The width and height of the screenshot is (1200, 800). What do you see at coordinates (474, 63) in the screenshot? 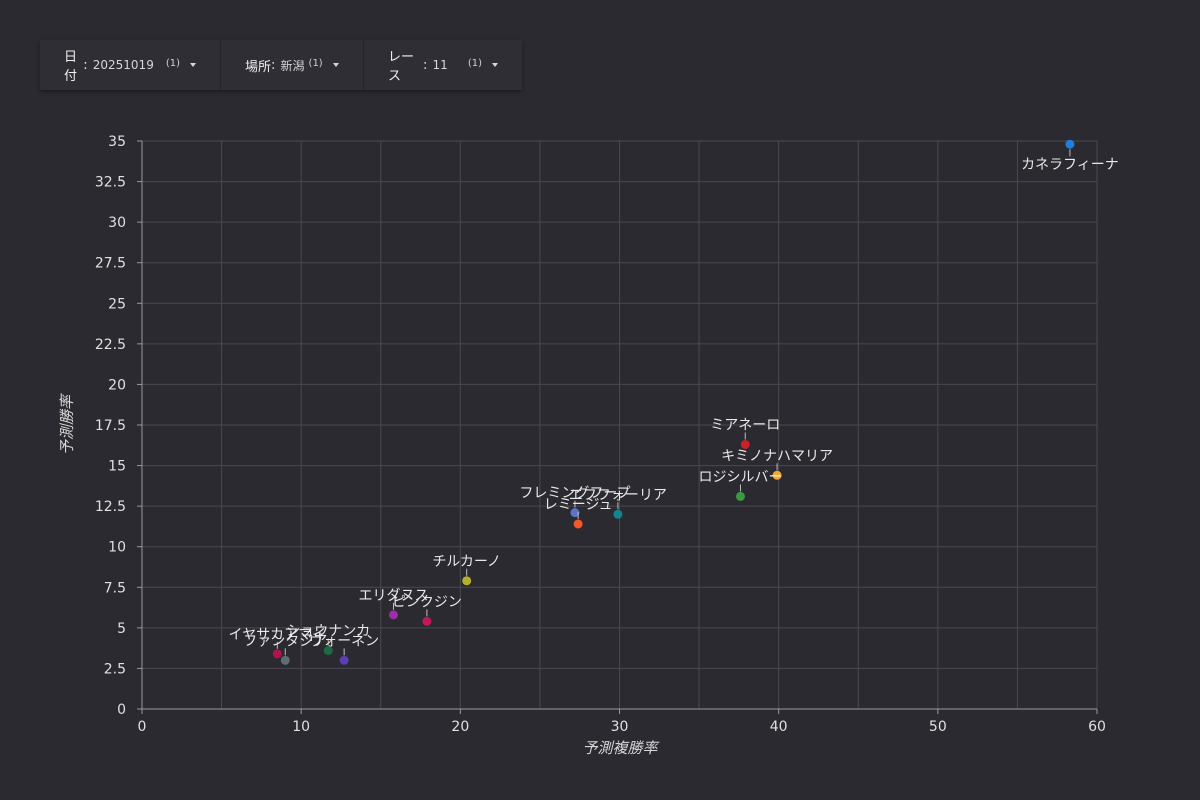
I see `race-filter-count: (1)` at bounding box center [474, 63].